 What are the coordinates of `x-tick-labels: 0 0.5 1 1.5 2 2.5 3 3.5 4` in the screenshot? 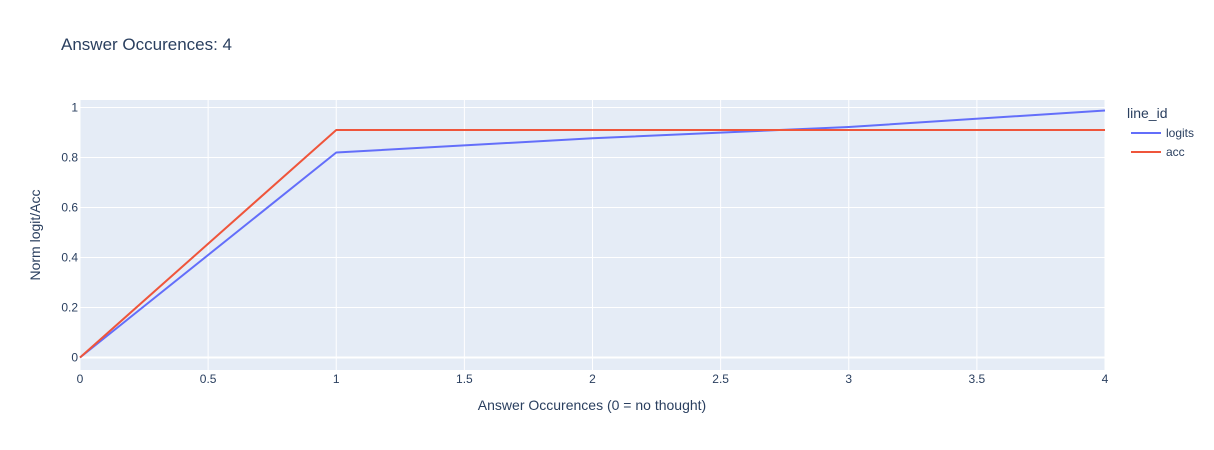 It's located at (593, 379).